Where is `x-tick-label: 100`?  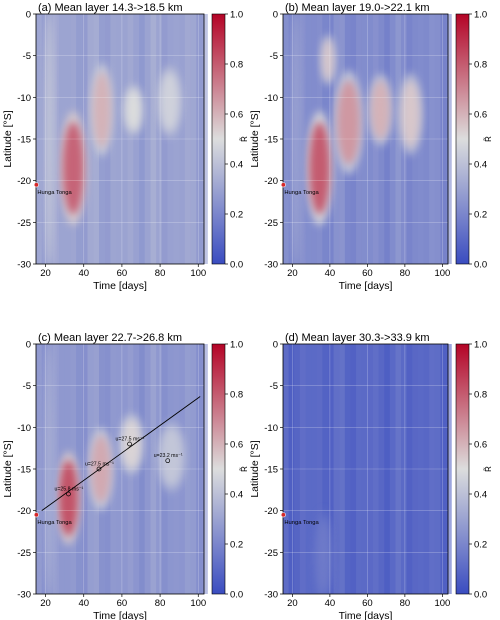 x-tick-label: 100 is located at coordinates (198, 273).